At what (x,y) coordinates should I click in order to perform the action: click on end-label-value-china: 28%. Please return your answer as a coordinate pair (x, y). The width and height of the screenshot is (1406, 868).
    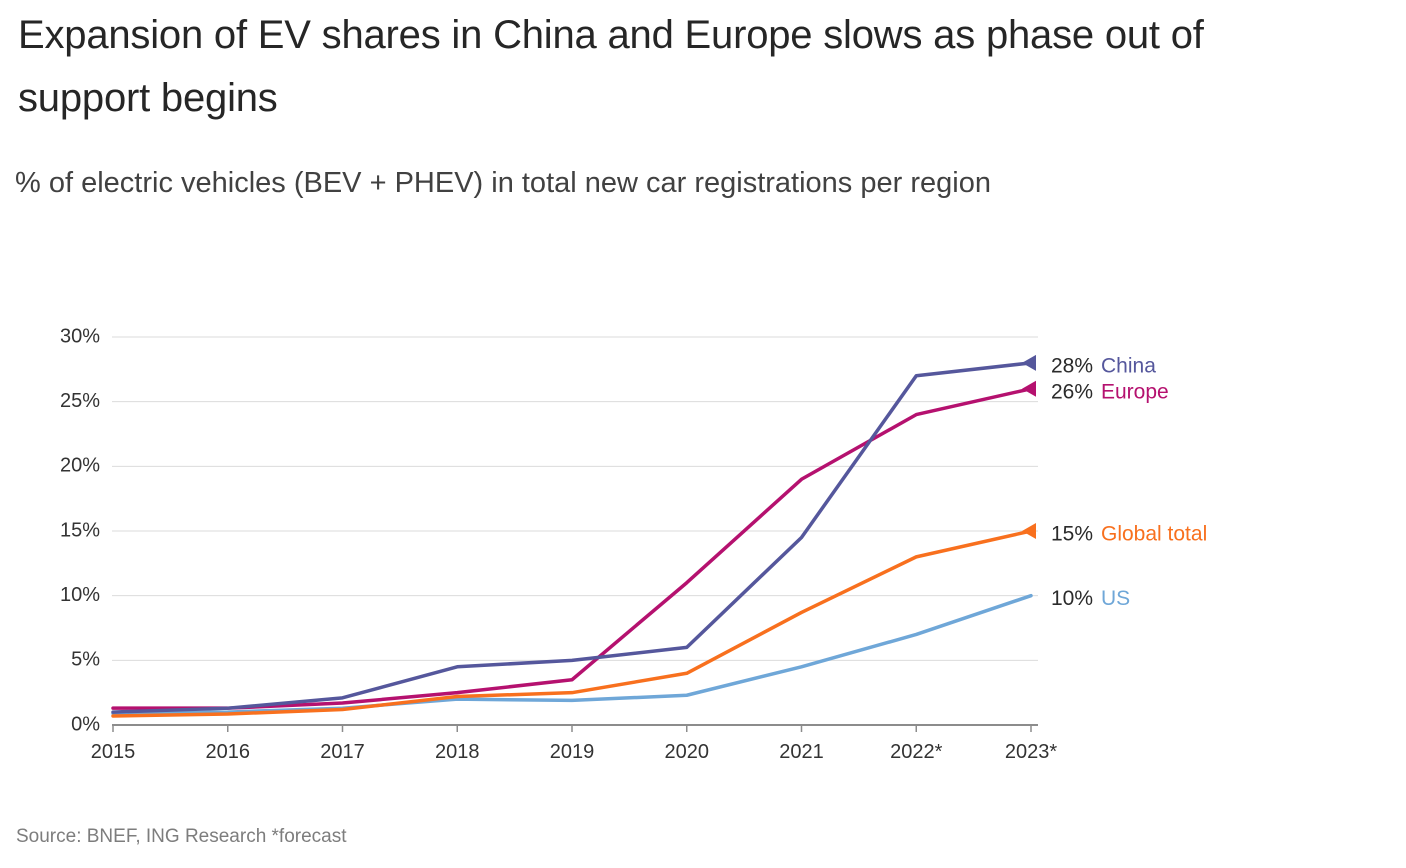
    Looking at the image, I should click on (1072, 365).